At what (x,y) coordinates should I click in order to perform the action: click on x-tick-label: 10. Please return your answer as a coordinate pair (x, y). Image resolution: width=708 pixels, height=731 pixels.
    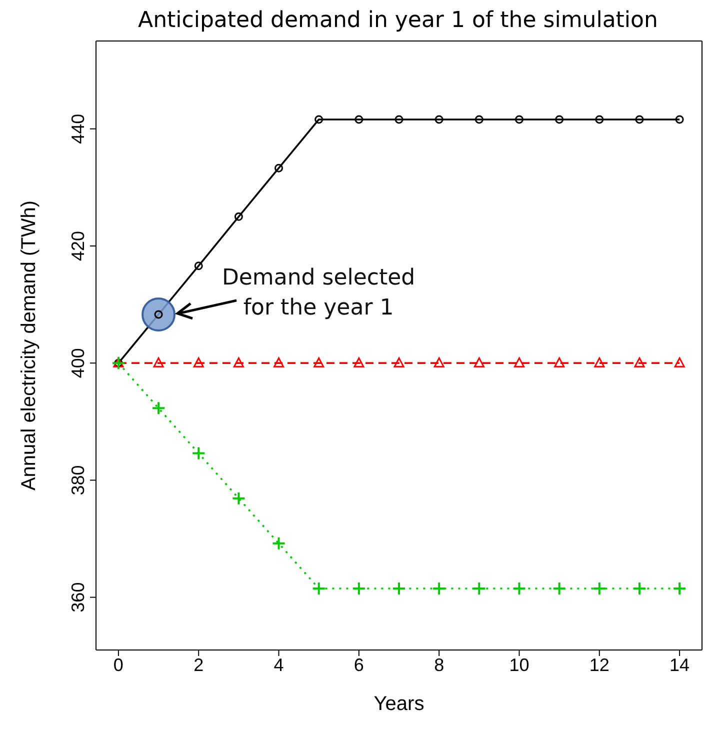
    Looking at the image, I should click on (519, 664).